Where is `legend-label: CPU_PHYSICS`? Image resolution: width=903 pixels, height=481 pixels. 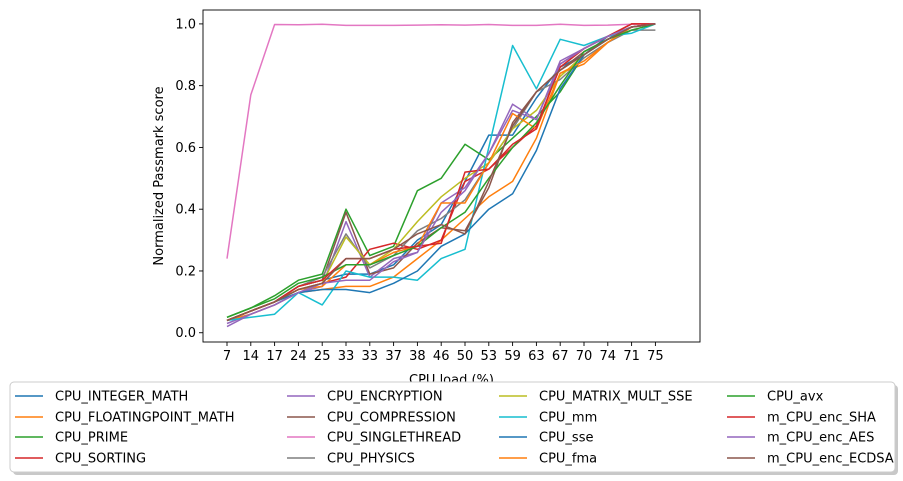
legend-label: CPU_PHYSICS is located at coordinates (371, 459).